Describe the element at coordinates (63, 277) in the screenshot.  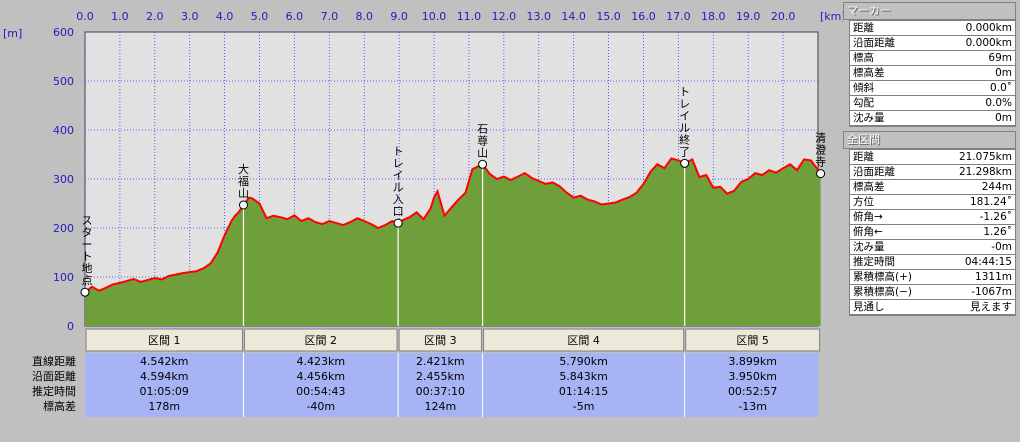
I see `y-tick-label: 100` at that location.